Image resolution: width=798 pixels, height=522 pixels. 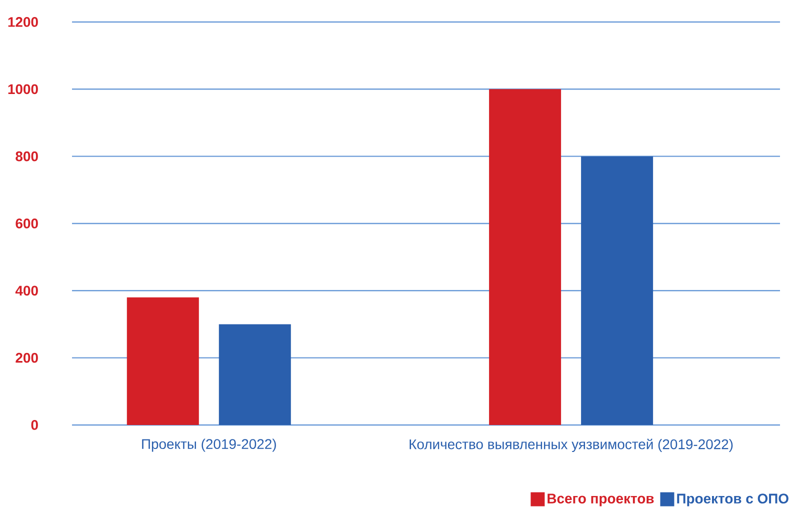 What do you see at coordinates (34, 425) in the screenshot?
I see `y-tick-label: 0` at bounding box center [34, 425].